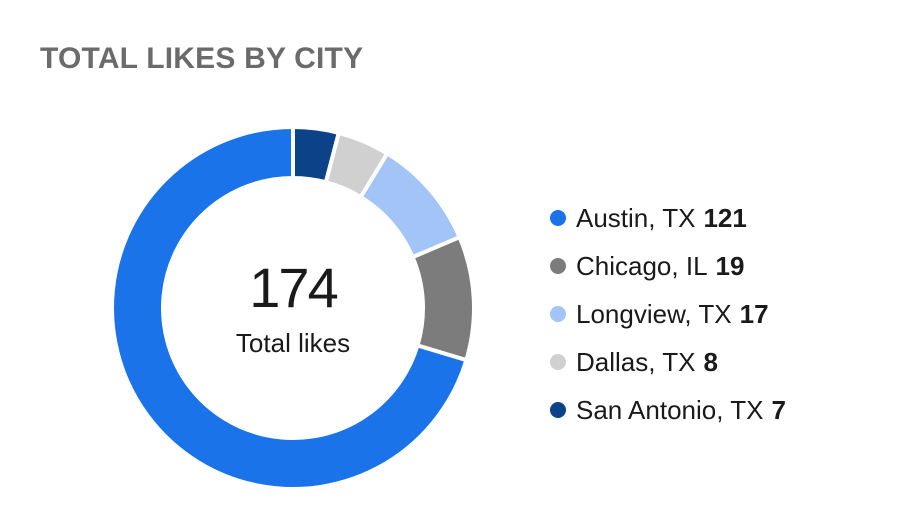 The image size is (920, 528). I want to click on legend-label: Longview, TX, so click(654, 313).